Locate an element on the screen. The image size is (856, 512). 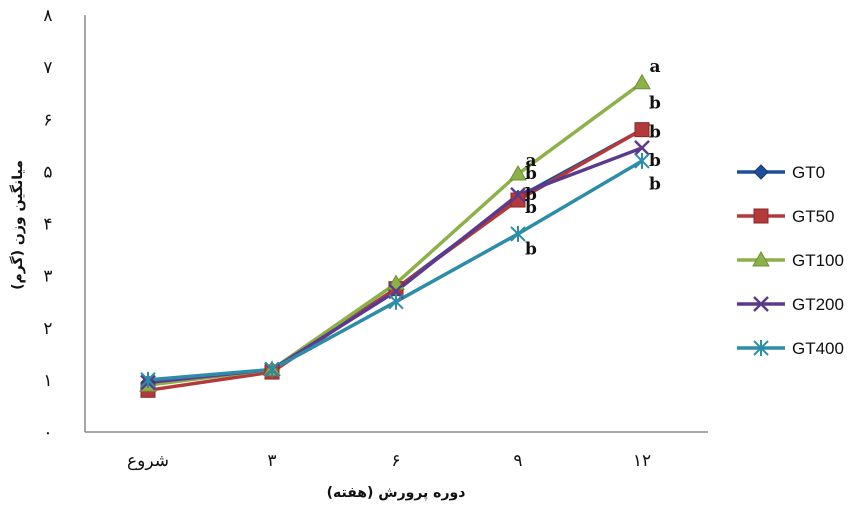
y-tick-label: ۳ is located at coordinates (47, 277).